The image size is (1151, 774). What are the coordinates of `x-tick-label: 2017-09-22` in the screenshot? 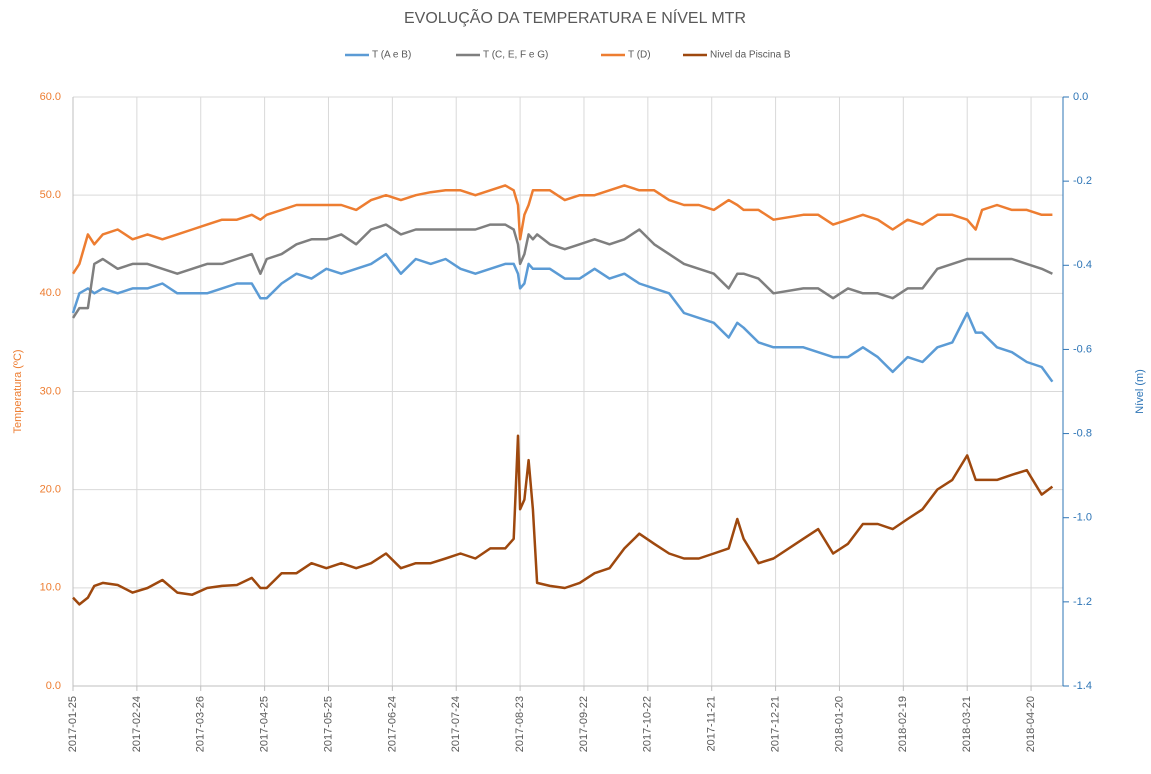 It's located at (584, 724).